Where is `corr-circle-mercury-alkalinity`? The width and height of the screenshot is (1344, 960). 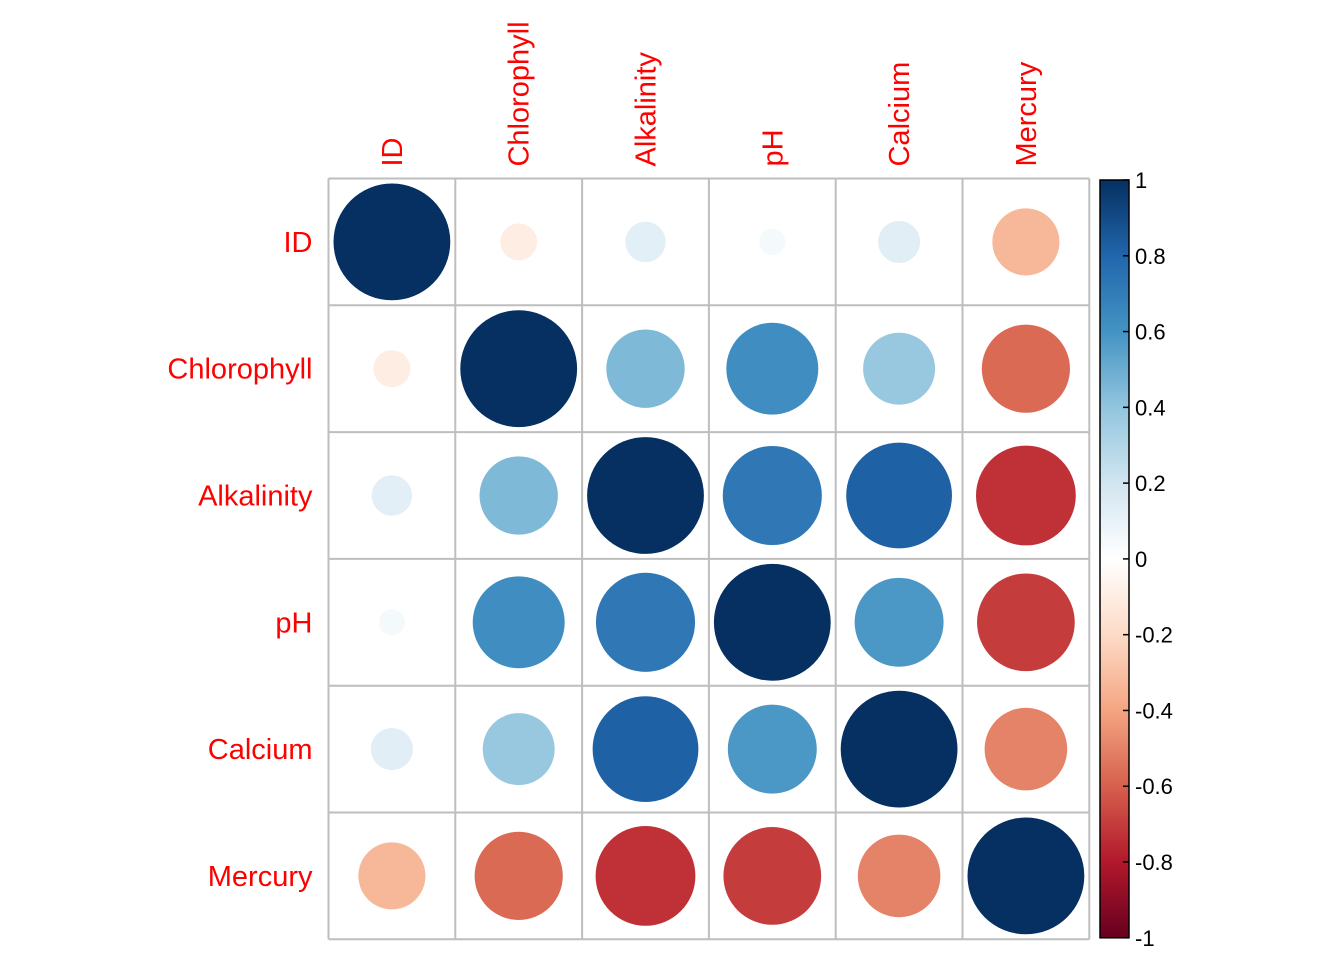 corr-circle-mercury-alkalinity is located at coordinates (645, 876).